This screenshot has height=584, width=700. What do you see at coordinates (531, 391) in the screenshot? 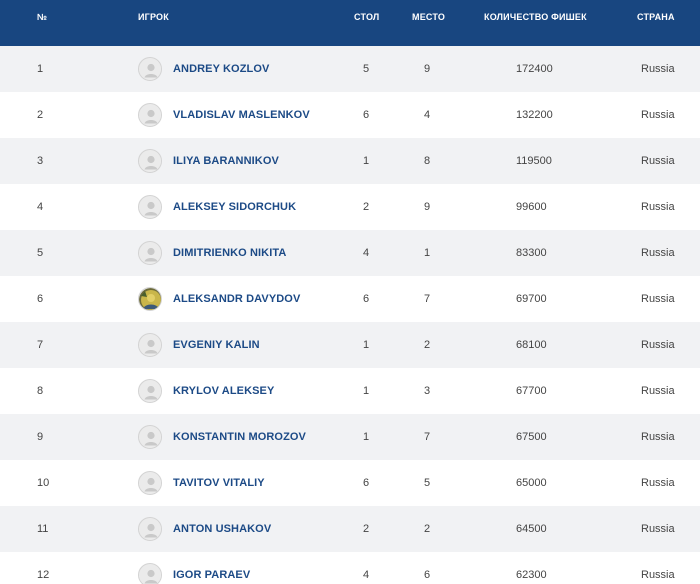
I see `chips-cell: 67700` at bounding box center [531, 391].